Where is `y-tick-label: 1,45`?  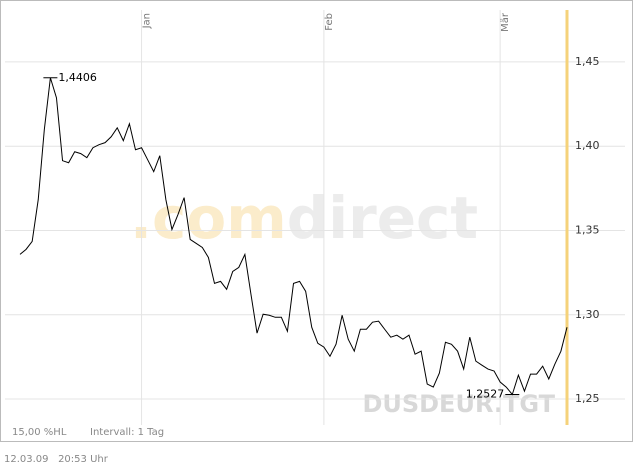 y-tick-label: 1,45 is located at coordinates (587, 61).